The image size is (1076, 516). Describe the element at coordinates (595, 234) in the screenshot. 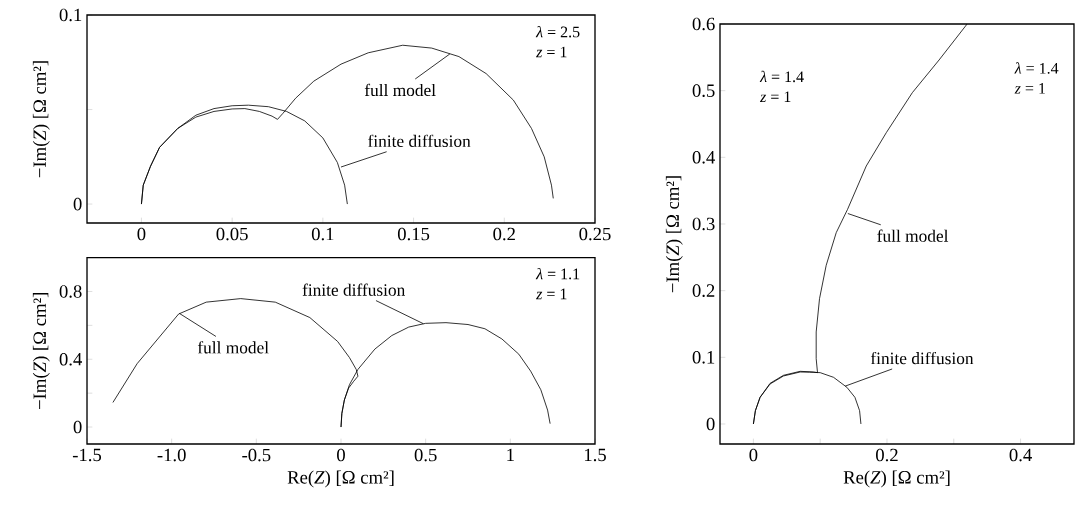

I see `x-tick-label: 0.25` at that location.